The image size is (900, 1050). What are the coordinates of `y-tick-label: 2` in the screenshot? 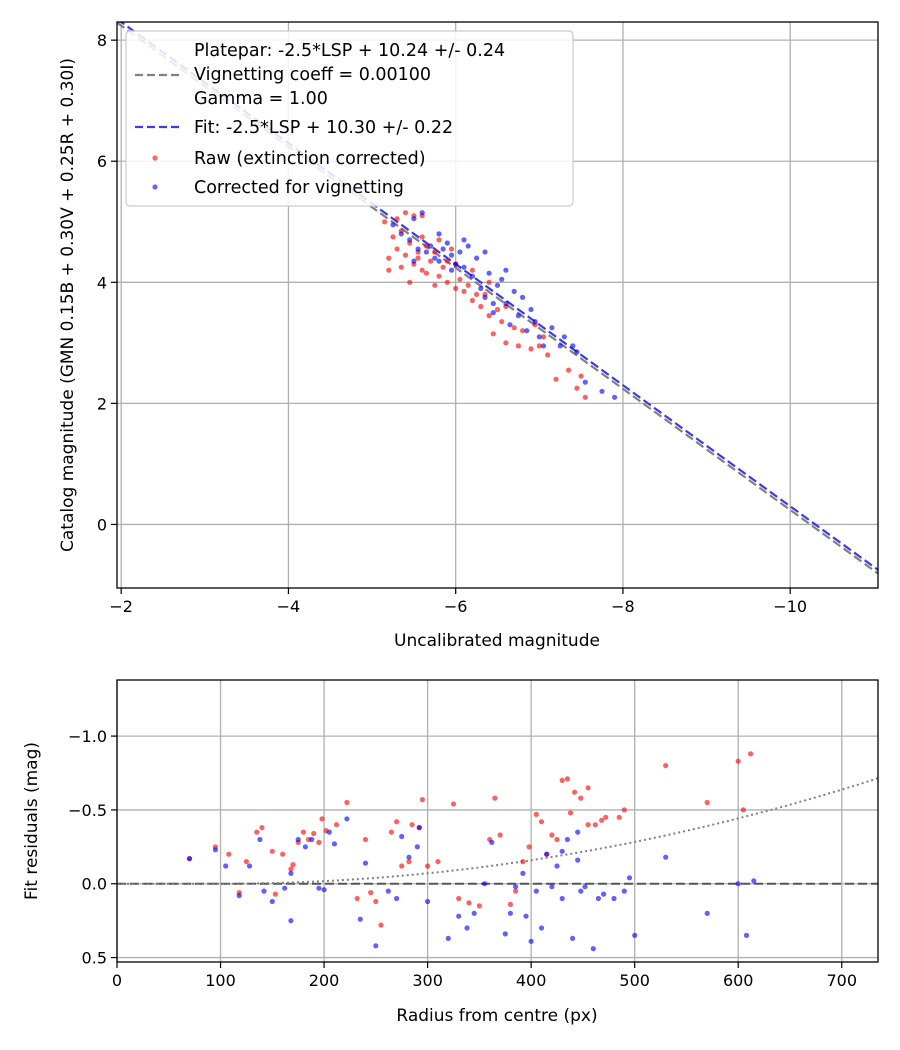 It's located at (102, 403).